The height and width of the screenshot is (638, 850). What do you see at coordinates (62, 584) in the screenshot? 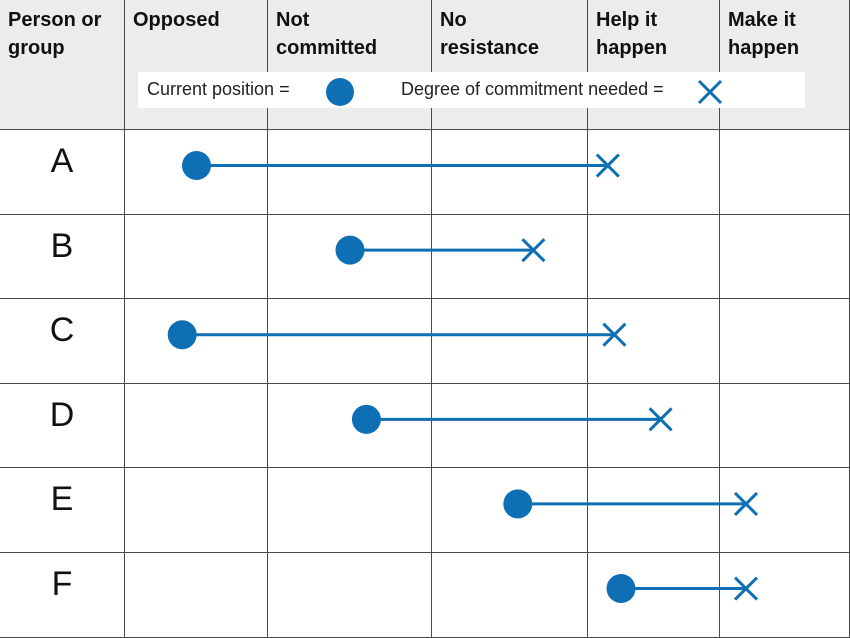
I see `row-label-f: F` at bounding box center [62, 584].